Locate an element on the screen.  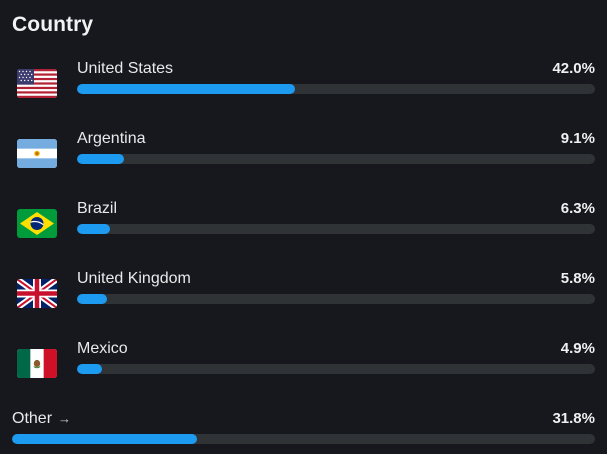
us-flag-icon is located at coordinates (37, 83).